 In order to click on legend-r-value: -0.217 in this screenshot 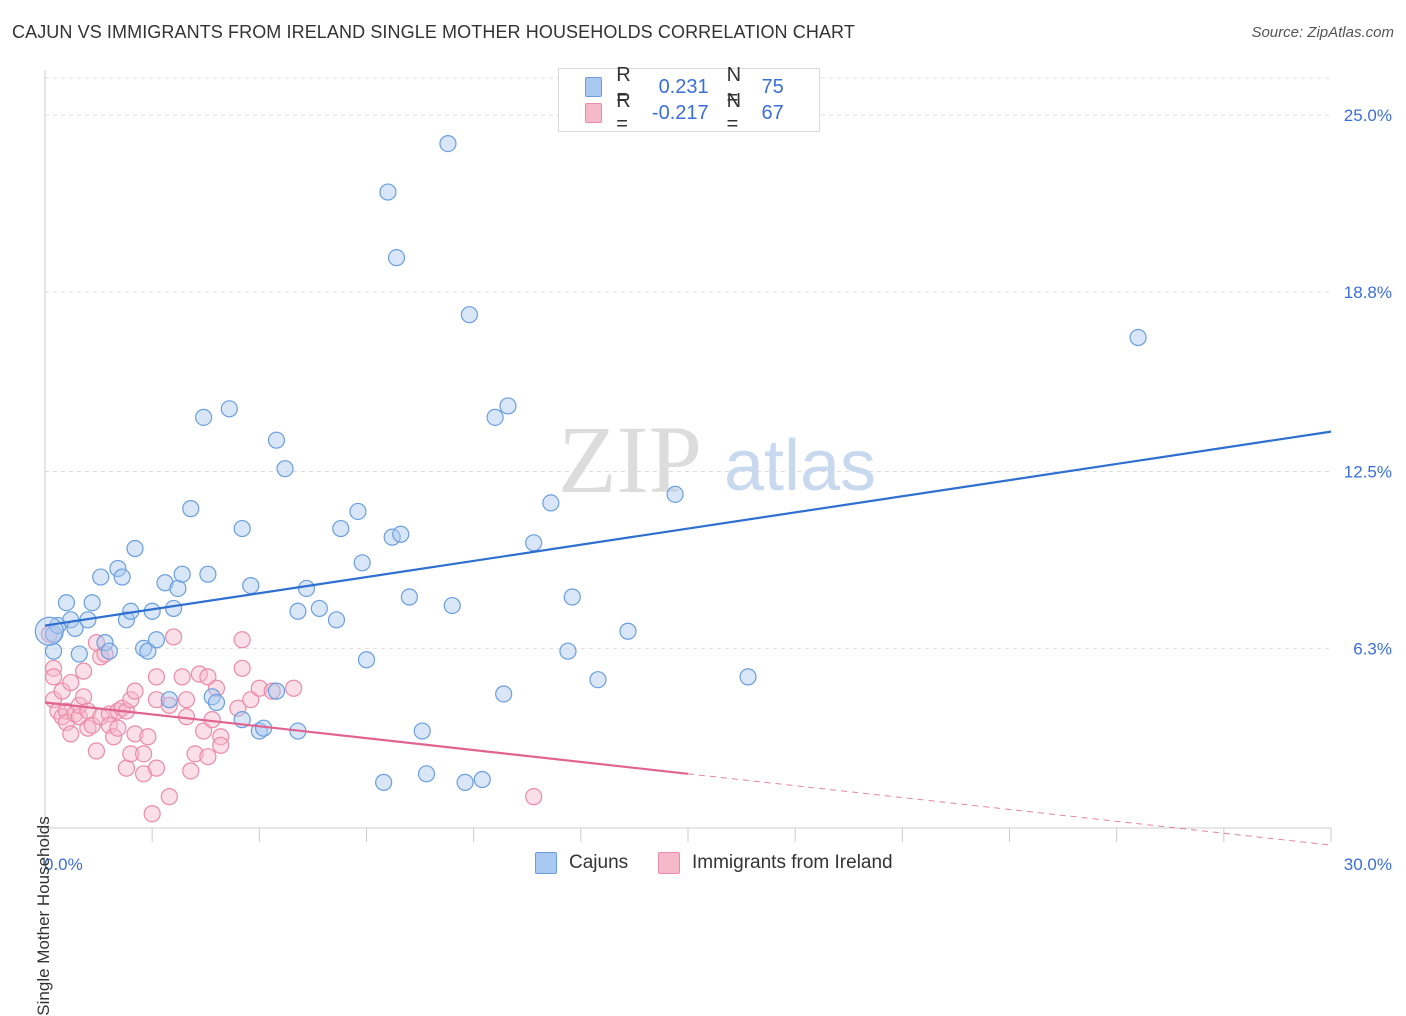, I will do `click(680, 112)`.